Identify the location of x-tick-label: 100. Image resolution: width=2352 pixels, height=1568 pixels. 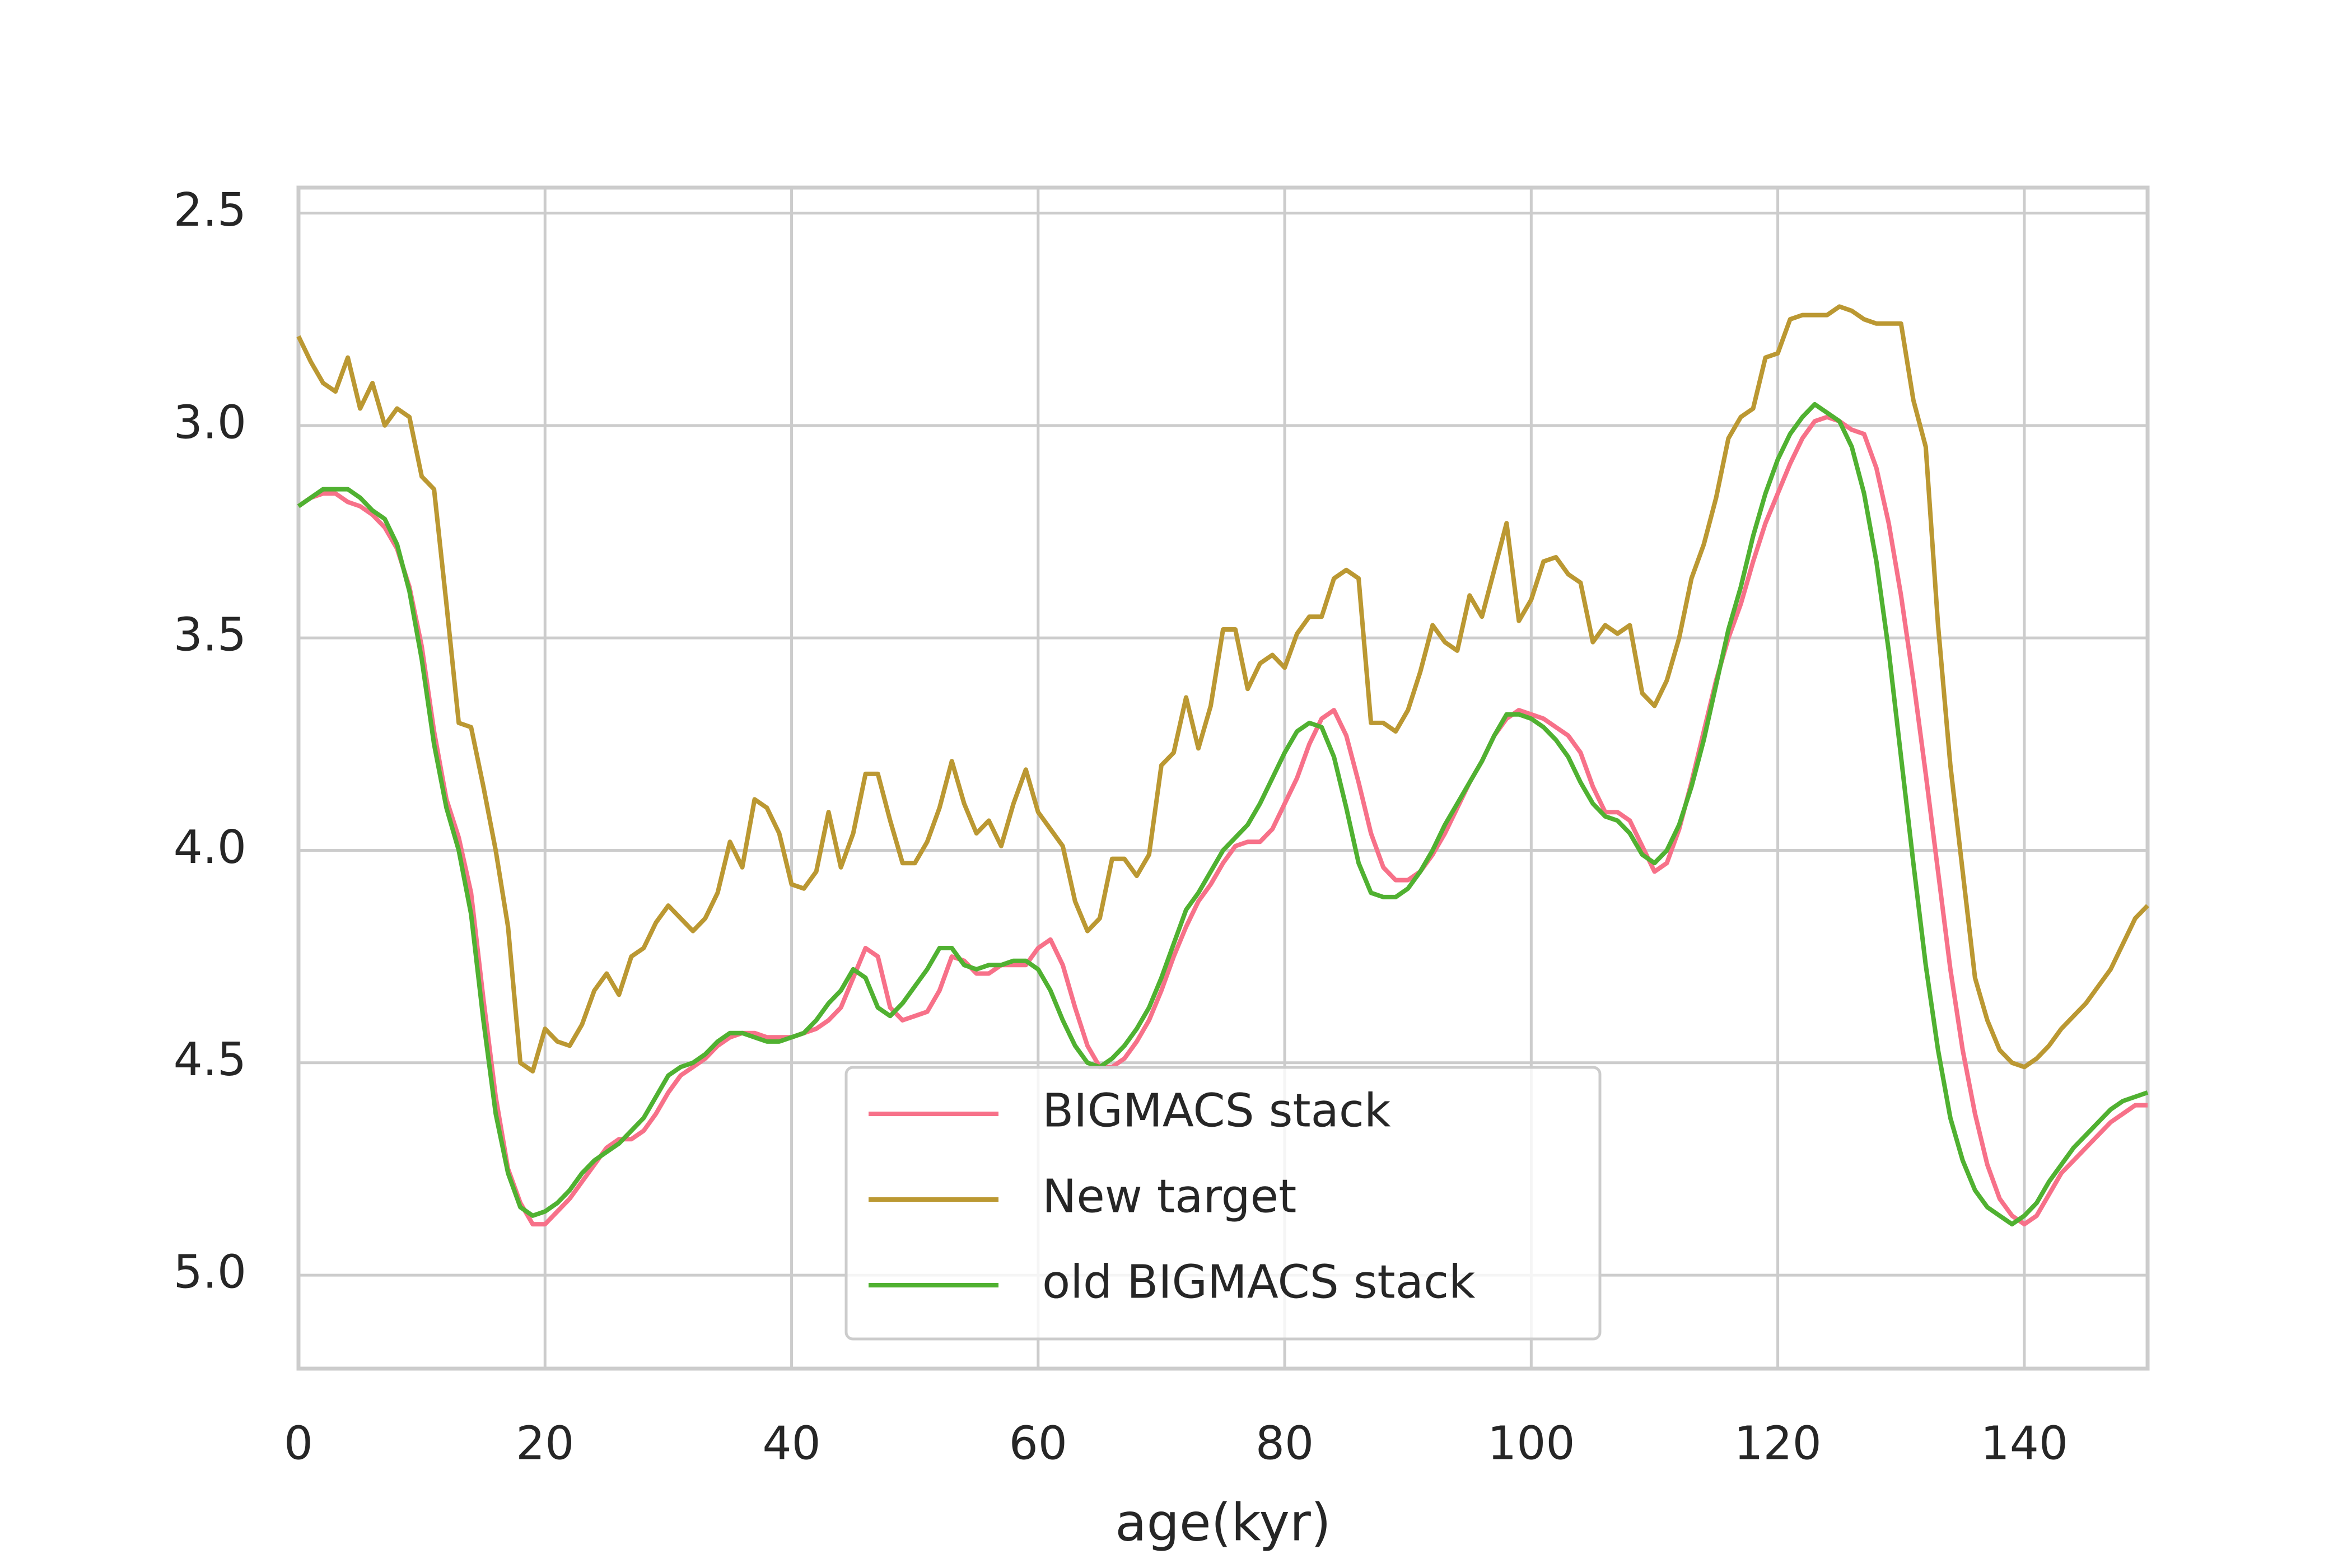
(1531, 1444).